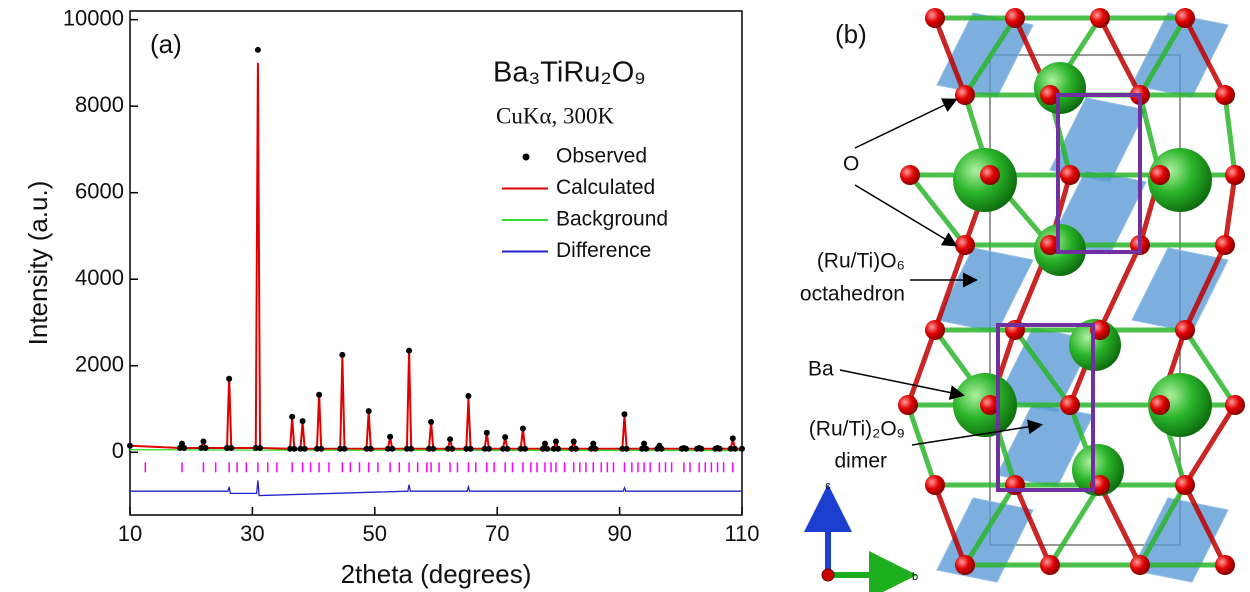  I want to click on y-tick-label: 2000, so click(99, 364).